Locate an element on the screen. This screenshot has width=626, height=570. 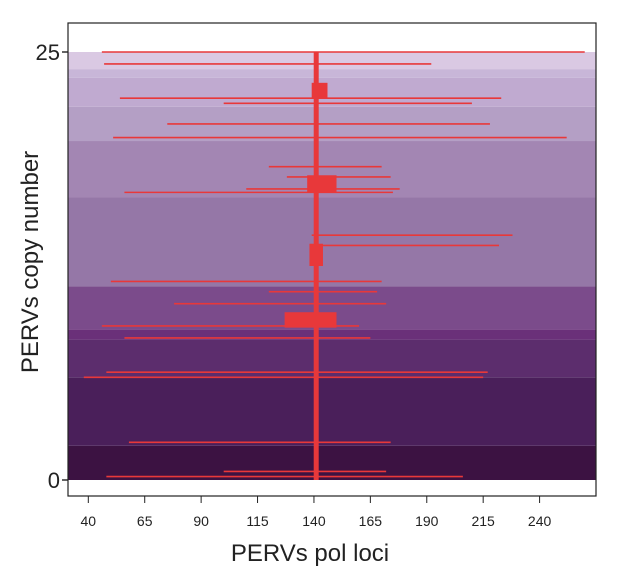
x-tick-label-165: 165 is located at coordinates (371, 521).